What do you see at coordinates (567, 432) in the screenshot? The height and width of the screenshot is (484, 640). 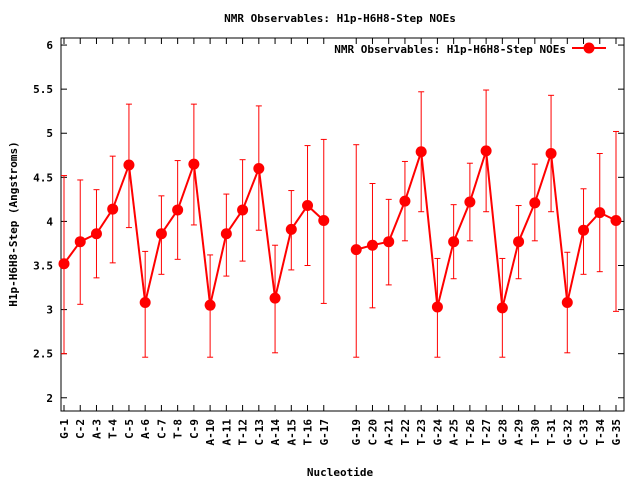 I see `x-tick-label: G-32` at bounding box center [567, 432].